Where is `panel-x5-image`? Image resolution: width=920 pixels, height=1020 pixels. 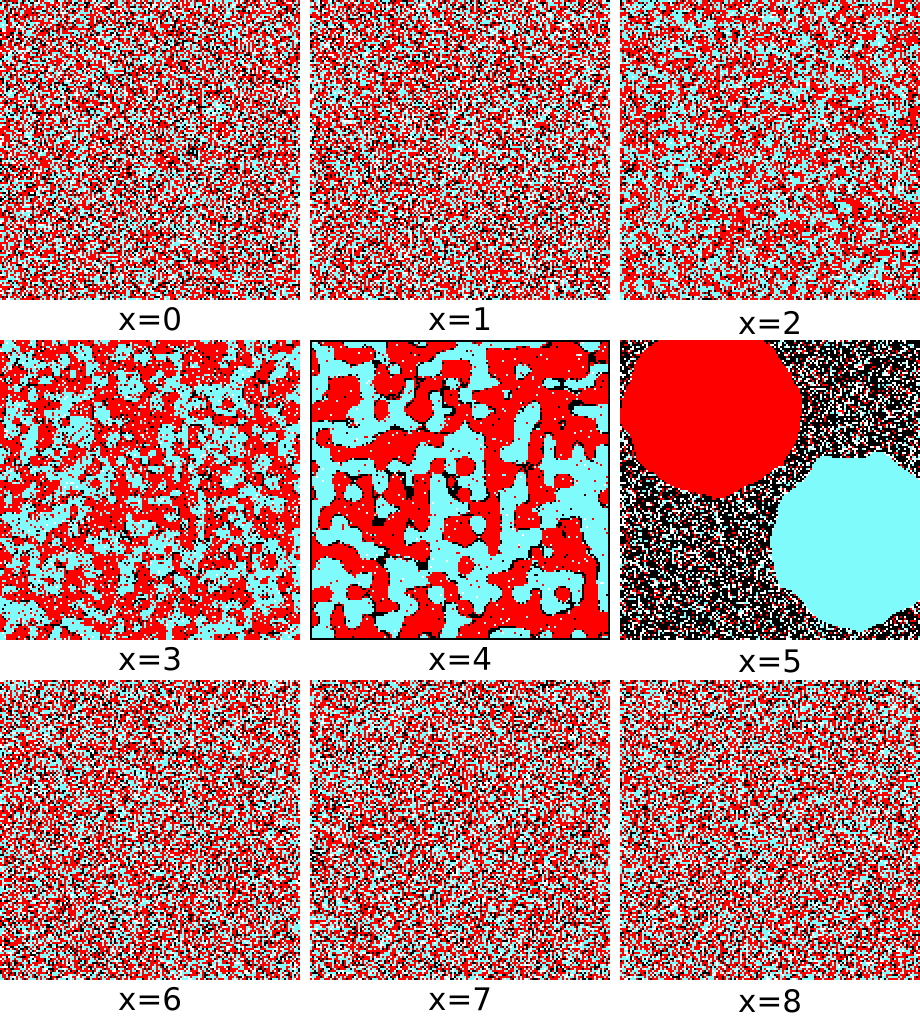
panel-x5-image is located at coordinates (770, 490).